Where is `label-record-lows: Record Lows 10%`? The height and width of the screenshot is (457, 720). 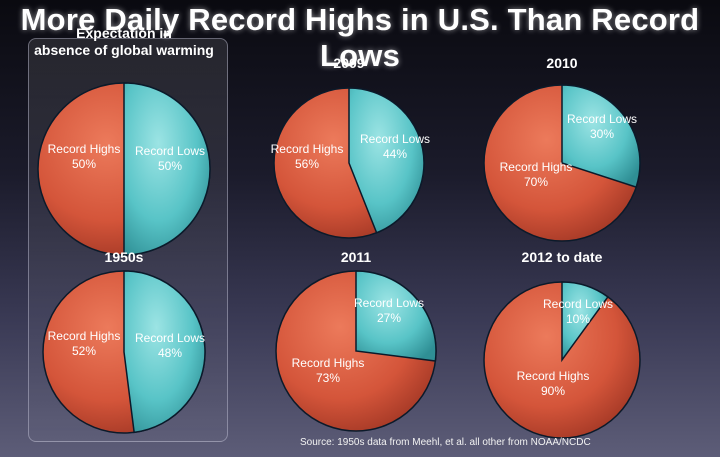
label-record-lows: Record Lows 10% is located at coordinates (578, 311).